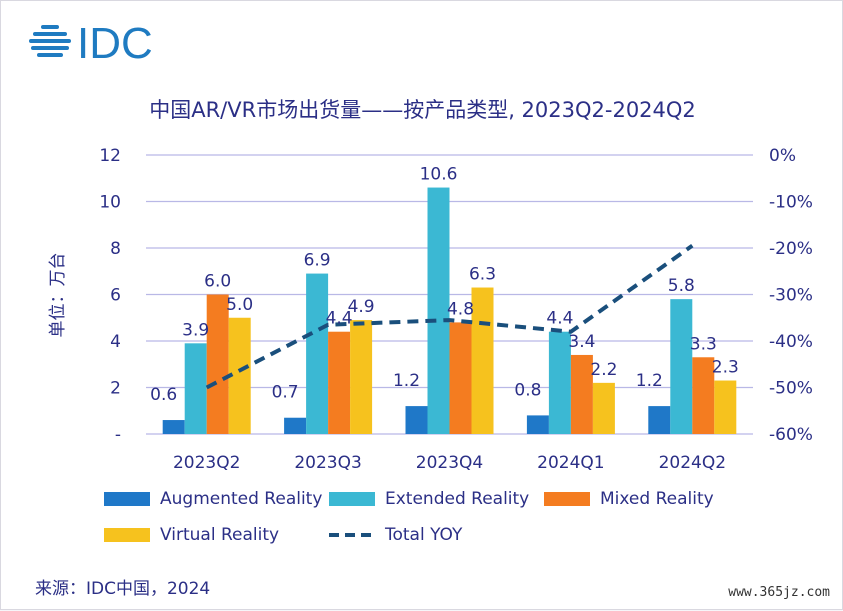 The image size is (843, 611). I want to click on yoy-line, so click(449, 317).